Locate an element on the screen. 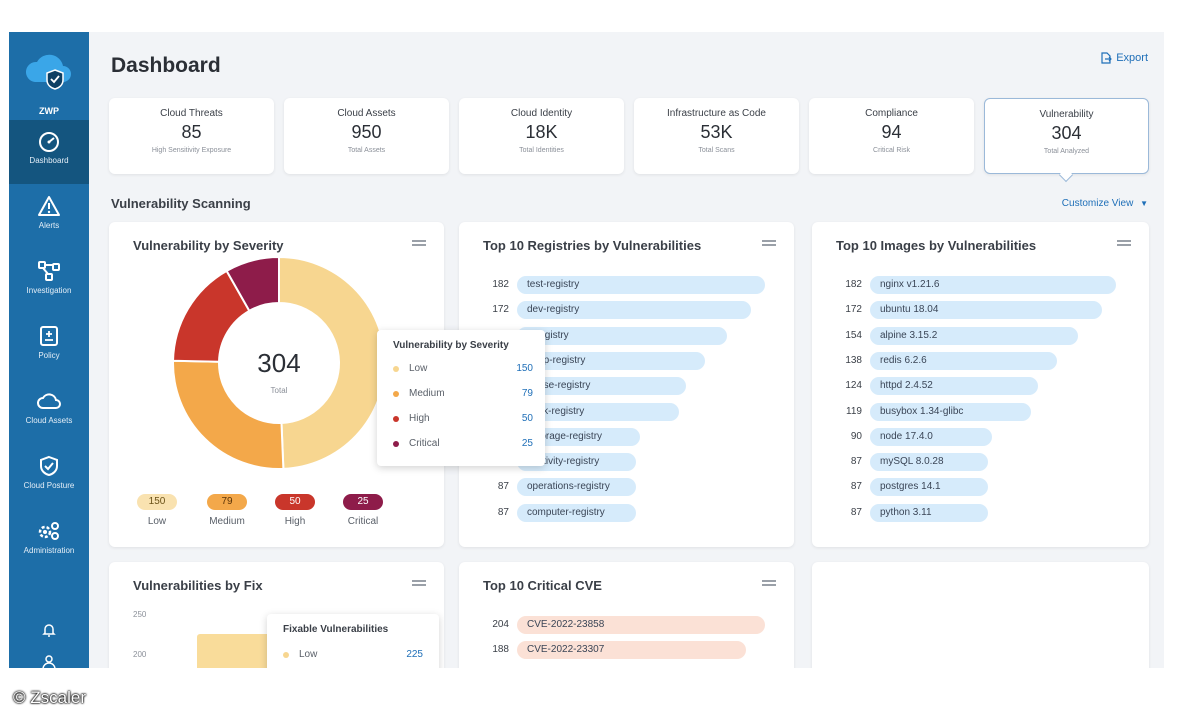 This screenshot has width=1200, height=720. bar: alpine 3.15.2 is located at coordinates (974, 335).